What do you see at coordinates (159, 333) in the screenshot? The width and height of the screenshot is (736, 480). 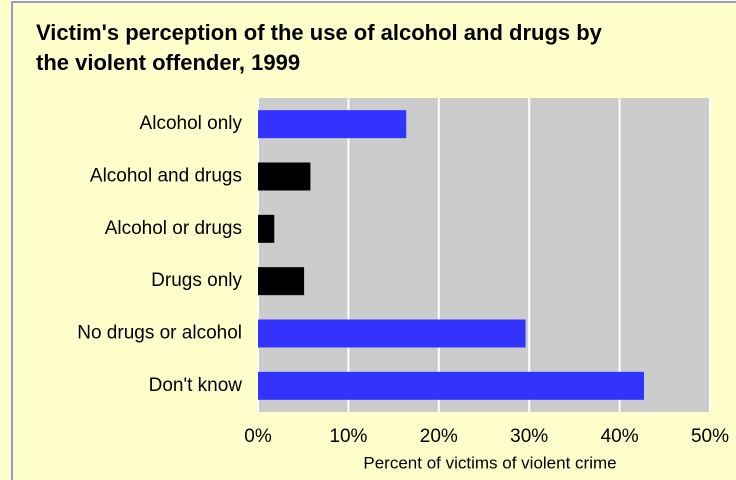 I see `y-tick-label: No drugs or alcohol` at bounding box center [159, 333].